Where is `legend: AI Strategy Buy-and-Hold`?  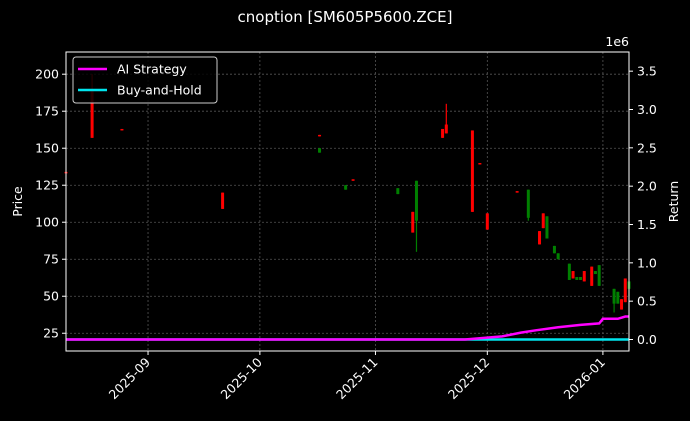 legend: AI Strategy Buy-and-Hold is located at coordinates (145, 80).